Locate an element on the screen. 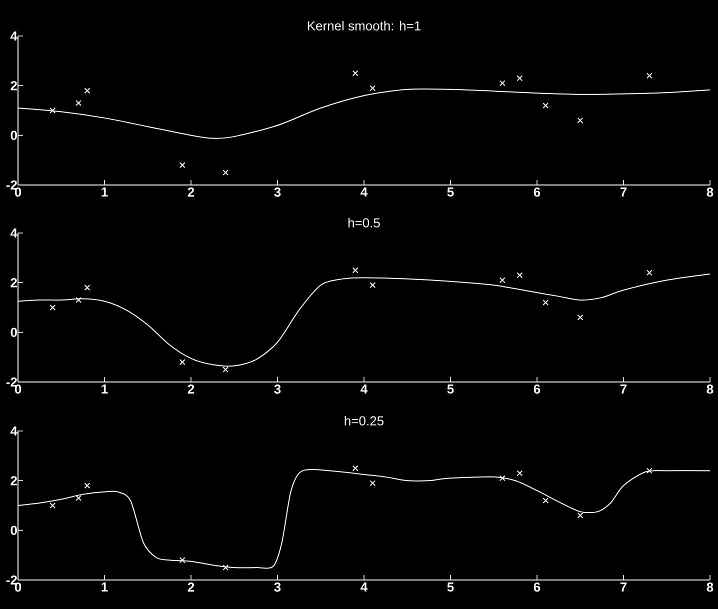 This screenshot has height=609, width=718. chart-title: h=0.25 is located at coordinates (364, 421).